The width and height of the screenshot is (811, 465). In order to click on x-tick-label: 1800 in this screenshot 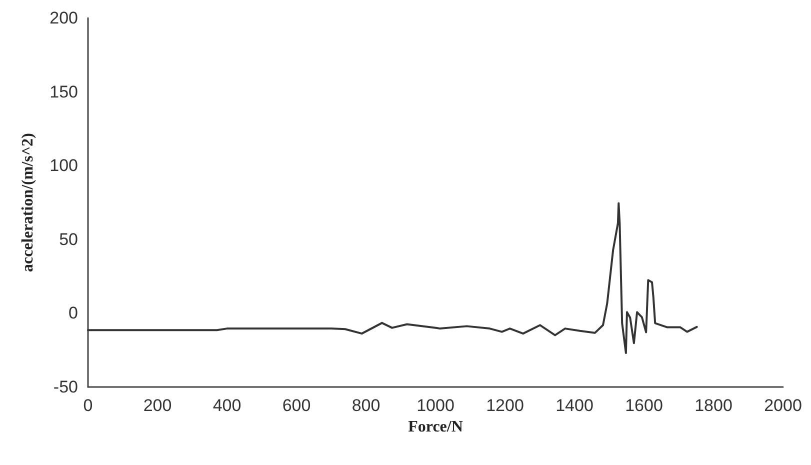, I will do `click(713, 405)`.